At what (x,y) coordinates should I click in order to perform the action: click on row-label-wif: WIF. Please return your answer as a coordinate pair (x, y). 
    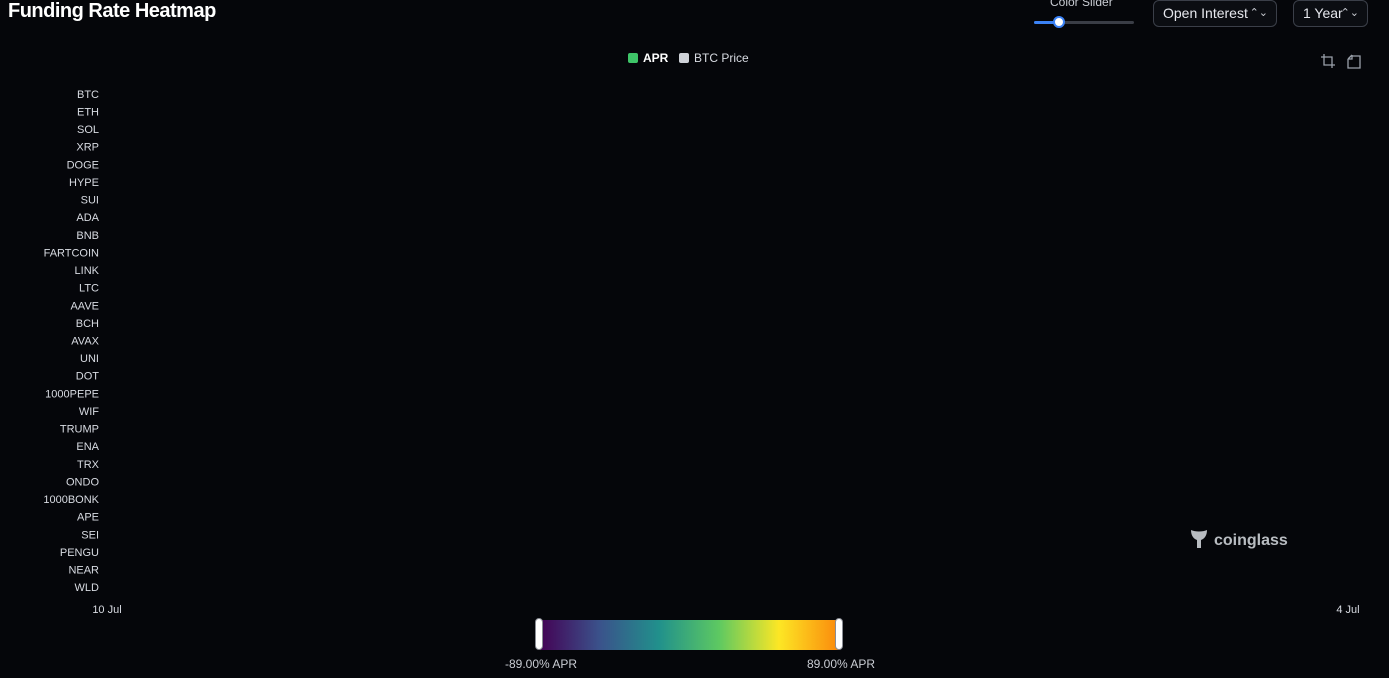
    Looking at the image, I should click on (89, 412).